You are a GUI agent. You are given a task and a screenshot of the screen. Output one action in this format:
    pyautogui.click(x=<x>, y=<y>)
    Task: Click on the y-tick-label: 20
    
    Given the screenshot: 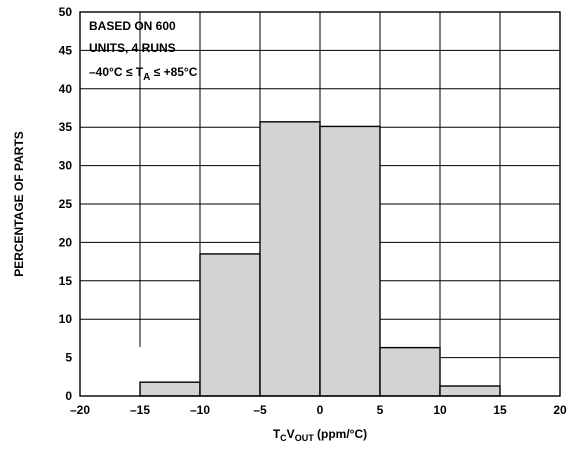 What is the action you would take?
    pyautogui.click(x=66, y=242)
    